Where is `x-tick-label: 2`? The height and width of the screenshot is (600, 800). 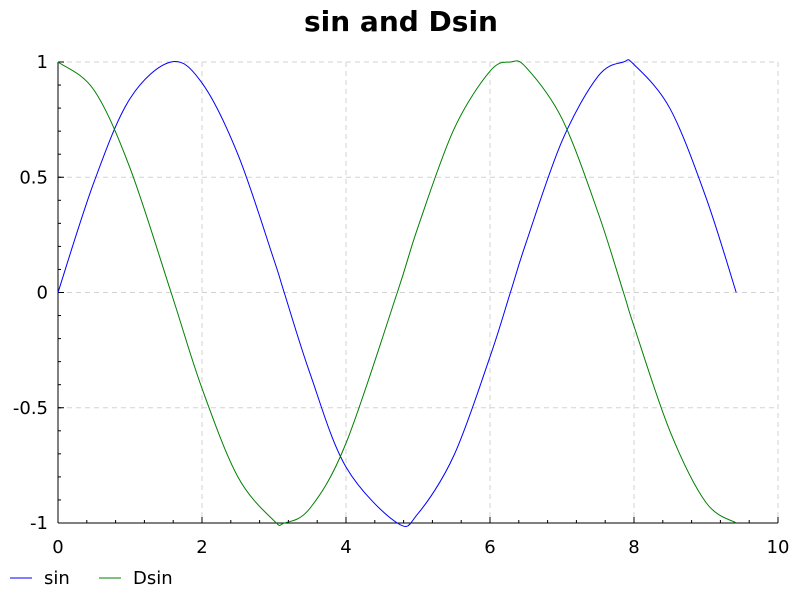 x-tick-label: 2 is located at coordinates (201, 547).